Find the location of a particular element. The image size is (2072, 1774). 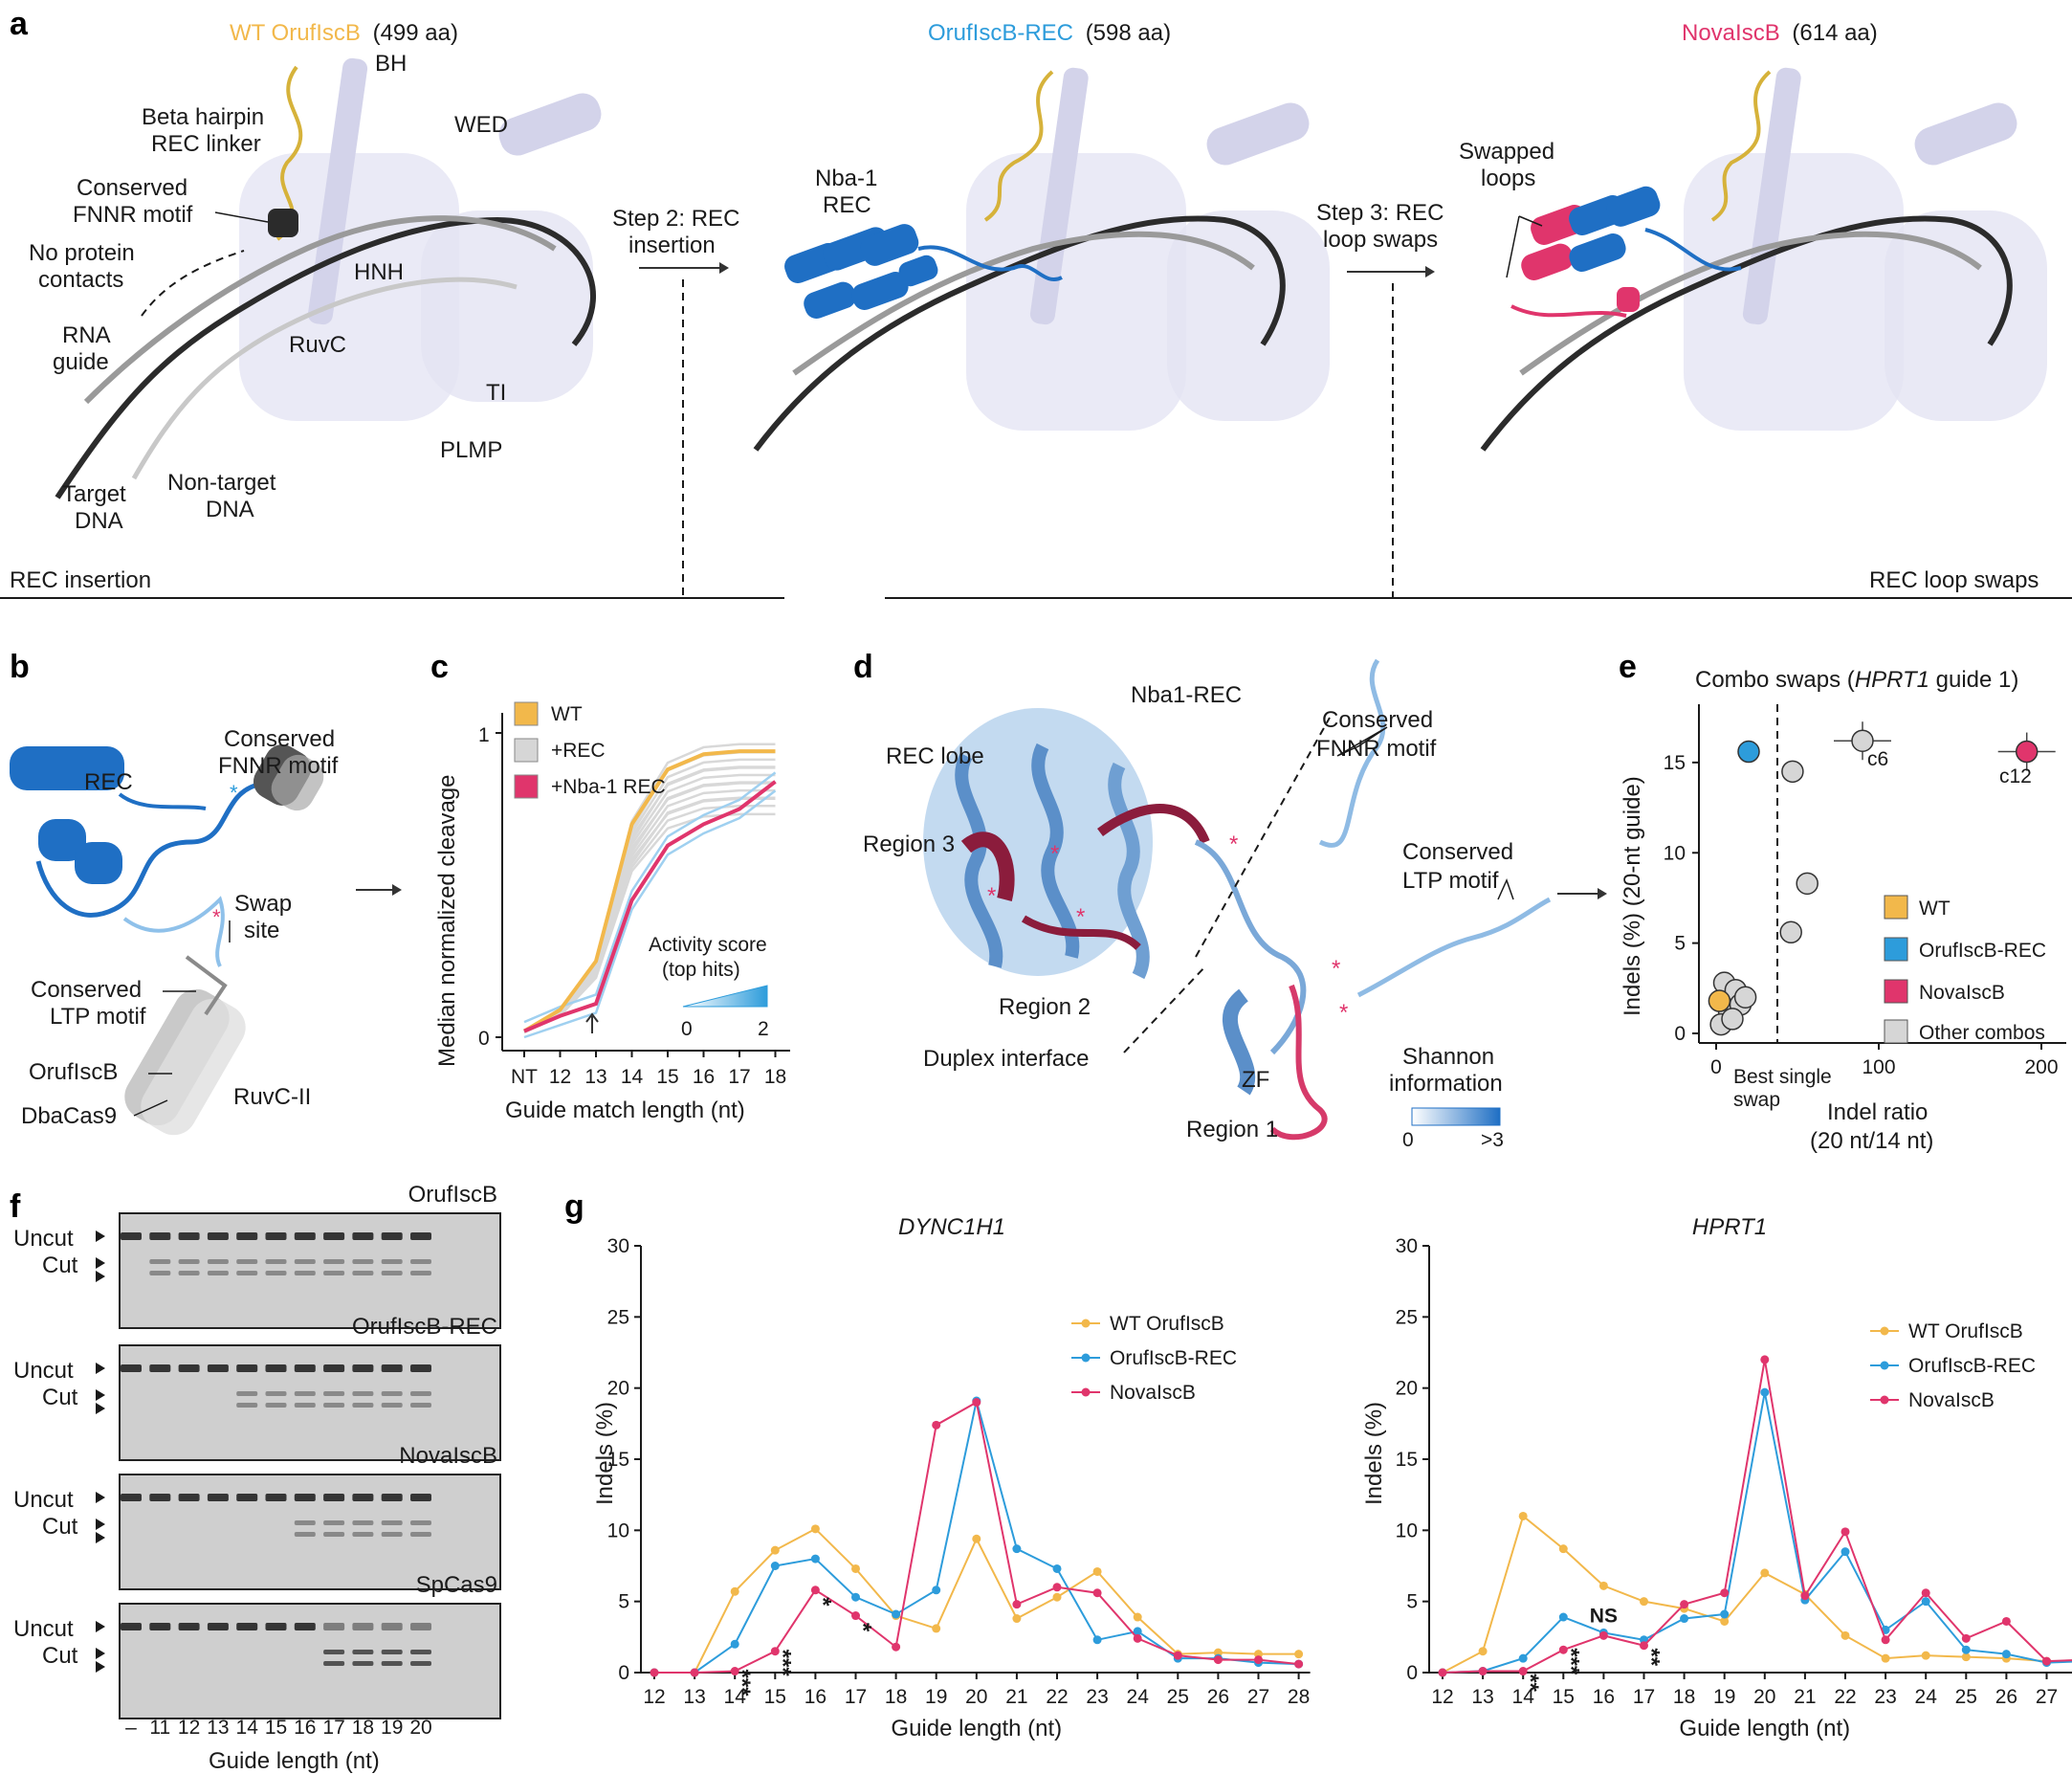

d-nba1rec: Nba1-REC is located at coordinates (1186, 695).